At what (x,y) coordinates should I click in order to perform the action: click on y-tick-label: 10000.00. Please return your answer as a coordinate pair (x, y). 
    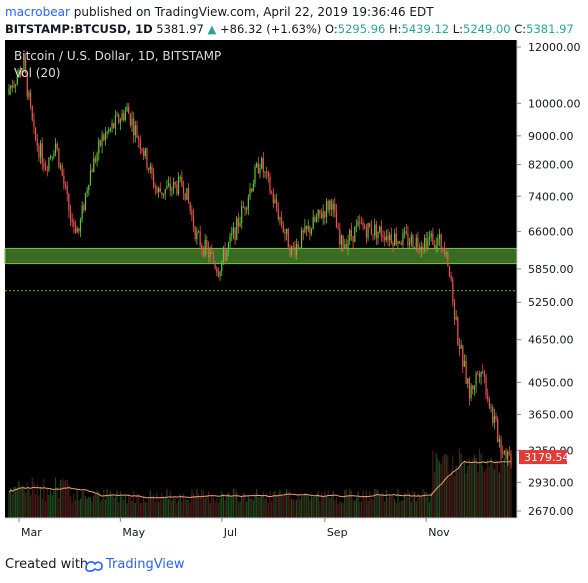
    Looking at the image, I should click on (554, 103).